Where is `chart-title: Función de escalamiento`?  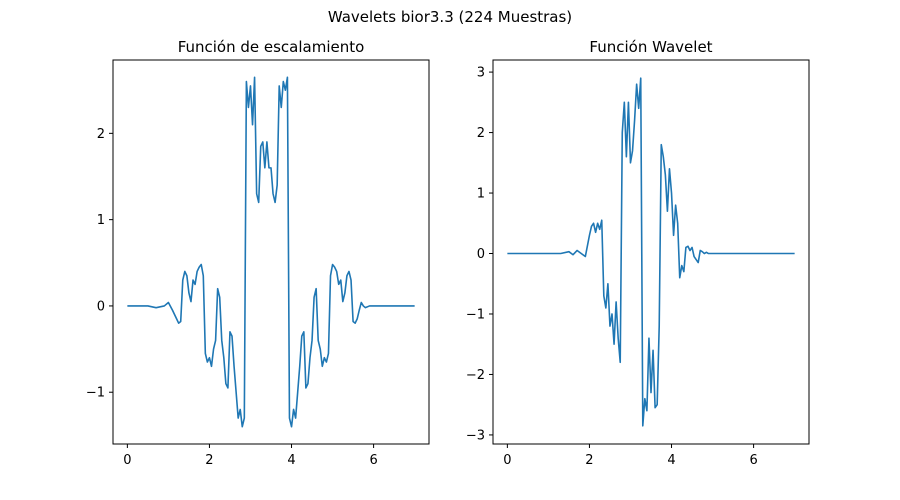 chart-title: Función de escalamiento is located at coordinates (271, 47).